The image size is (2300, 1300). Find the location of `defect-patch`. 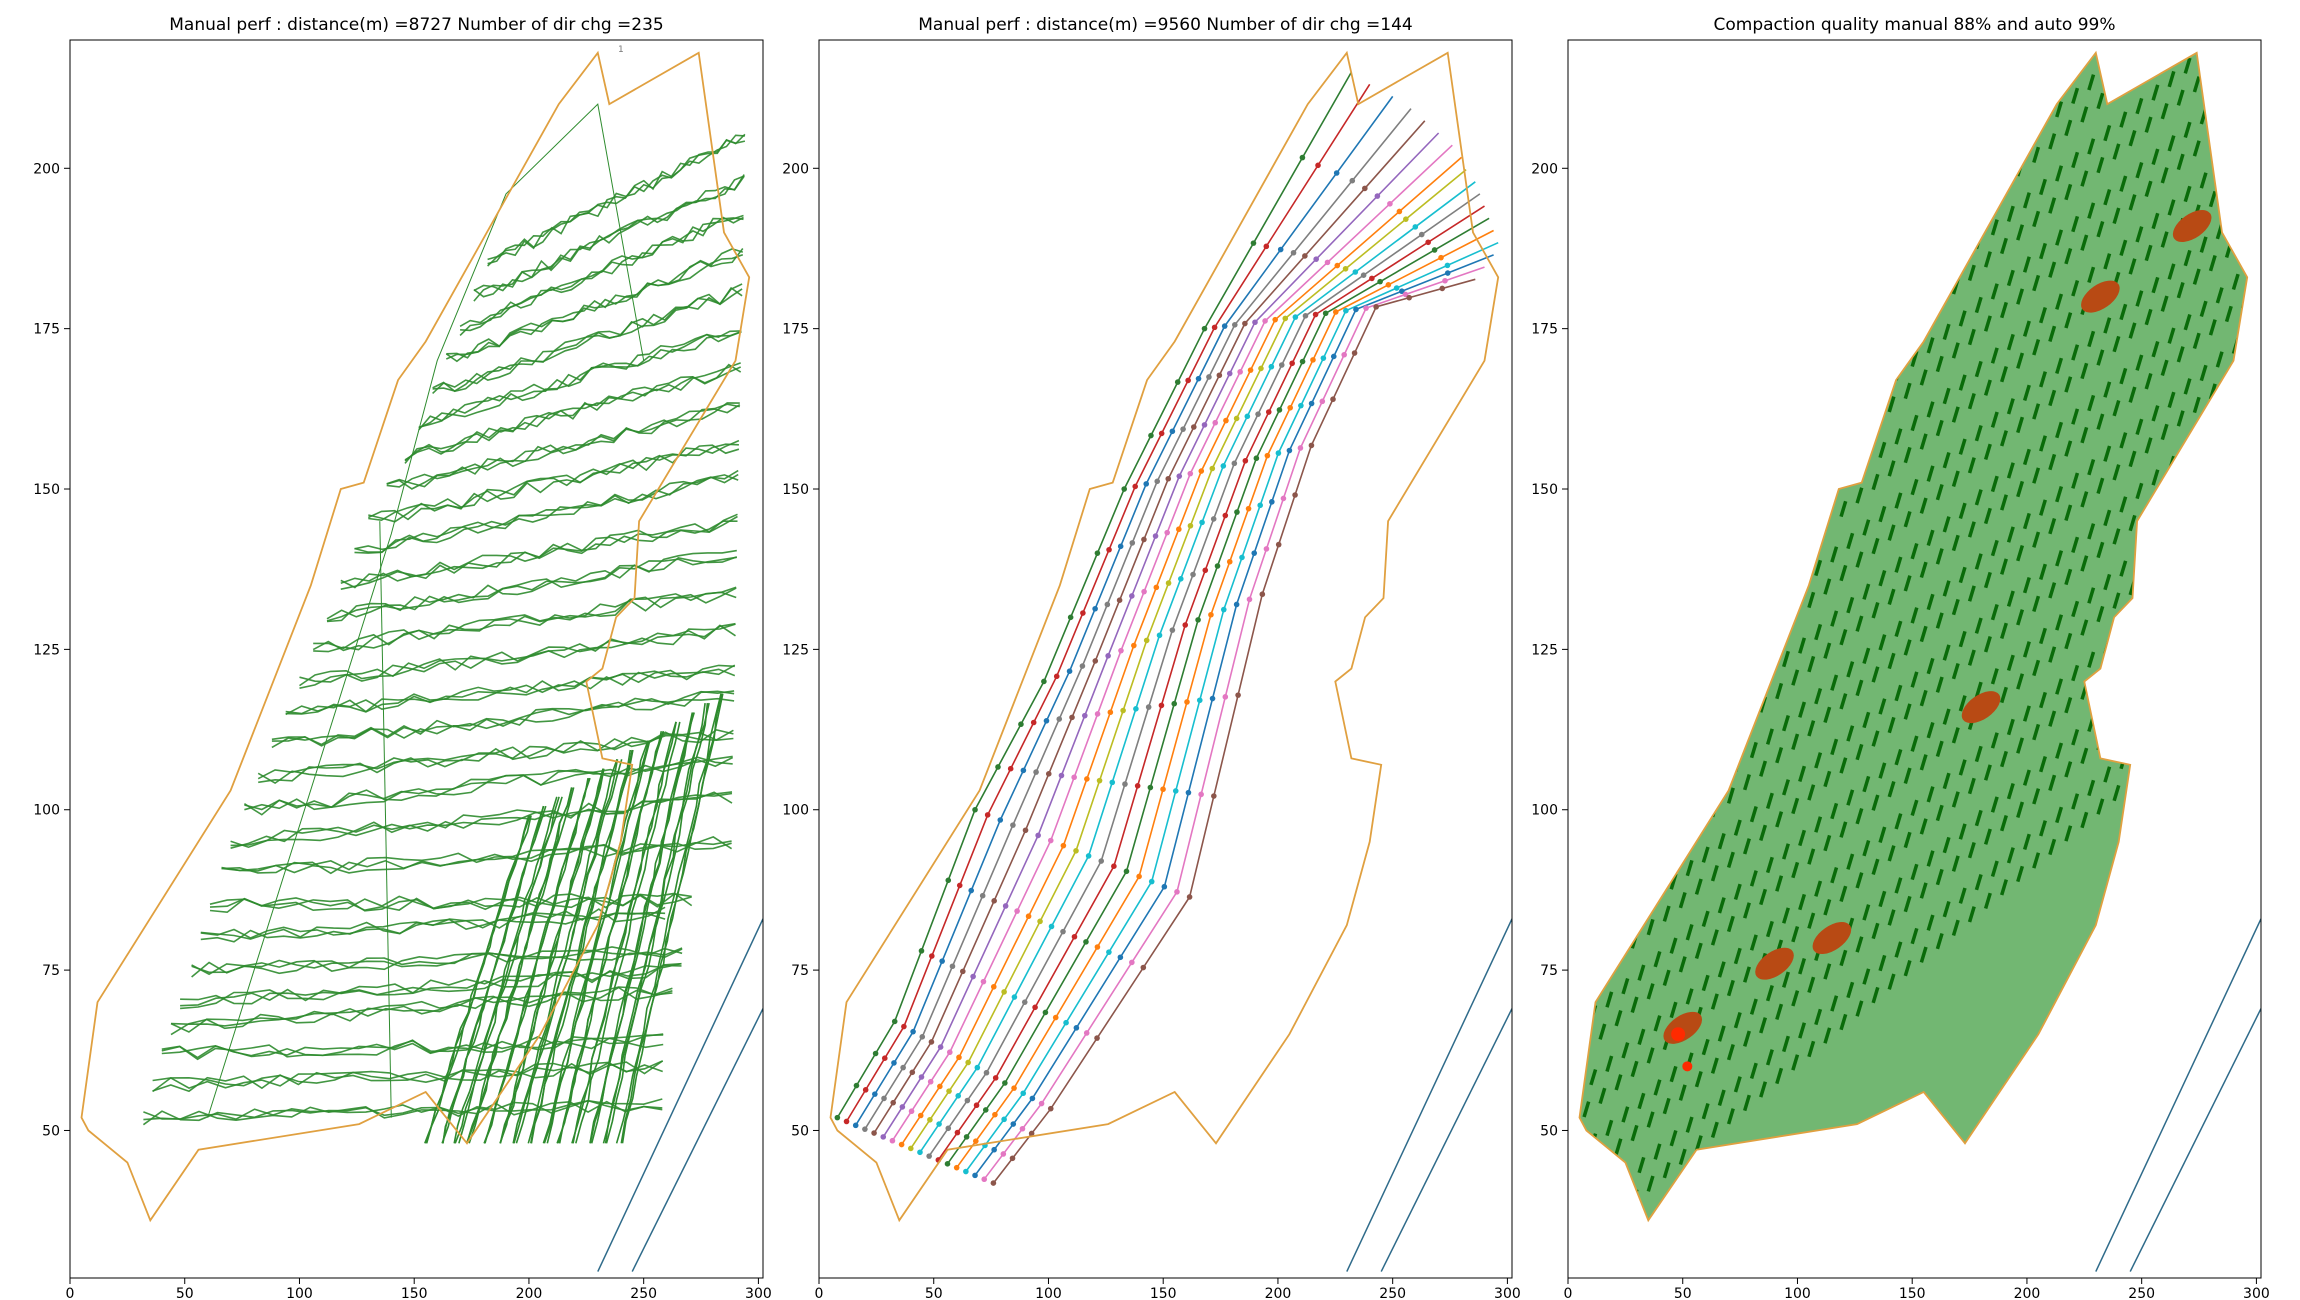

defect-patch is located at coordinates (1774, 963).